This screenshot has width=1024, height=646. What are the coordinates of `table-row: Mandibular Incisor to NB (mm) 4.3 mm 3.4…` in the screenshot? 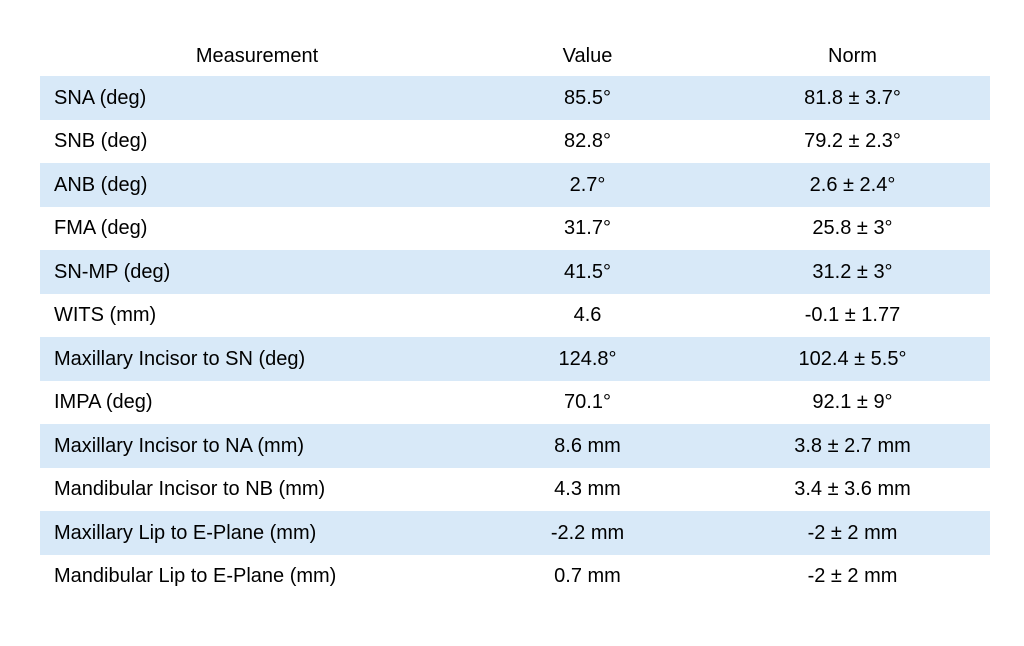 It's located at (515, 490).